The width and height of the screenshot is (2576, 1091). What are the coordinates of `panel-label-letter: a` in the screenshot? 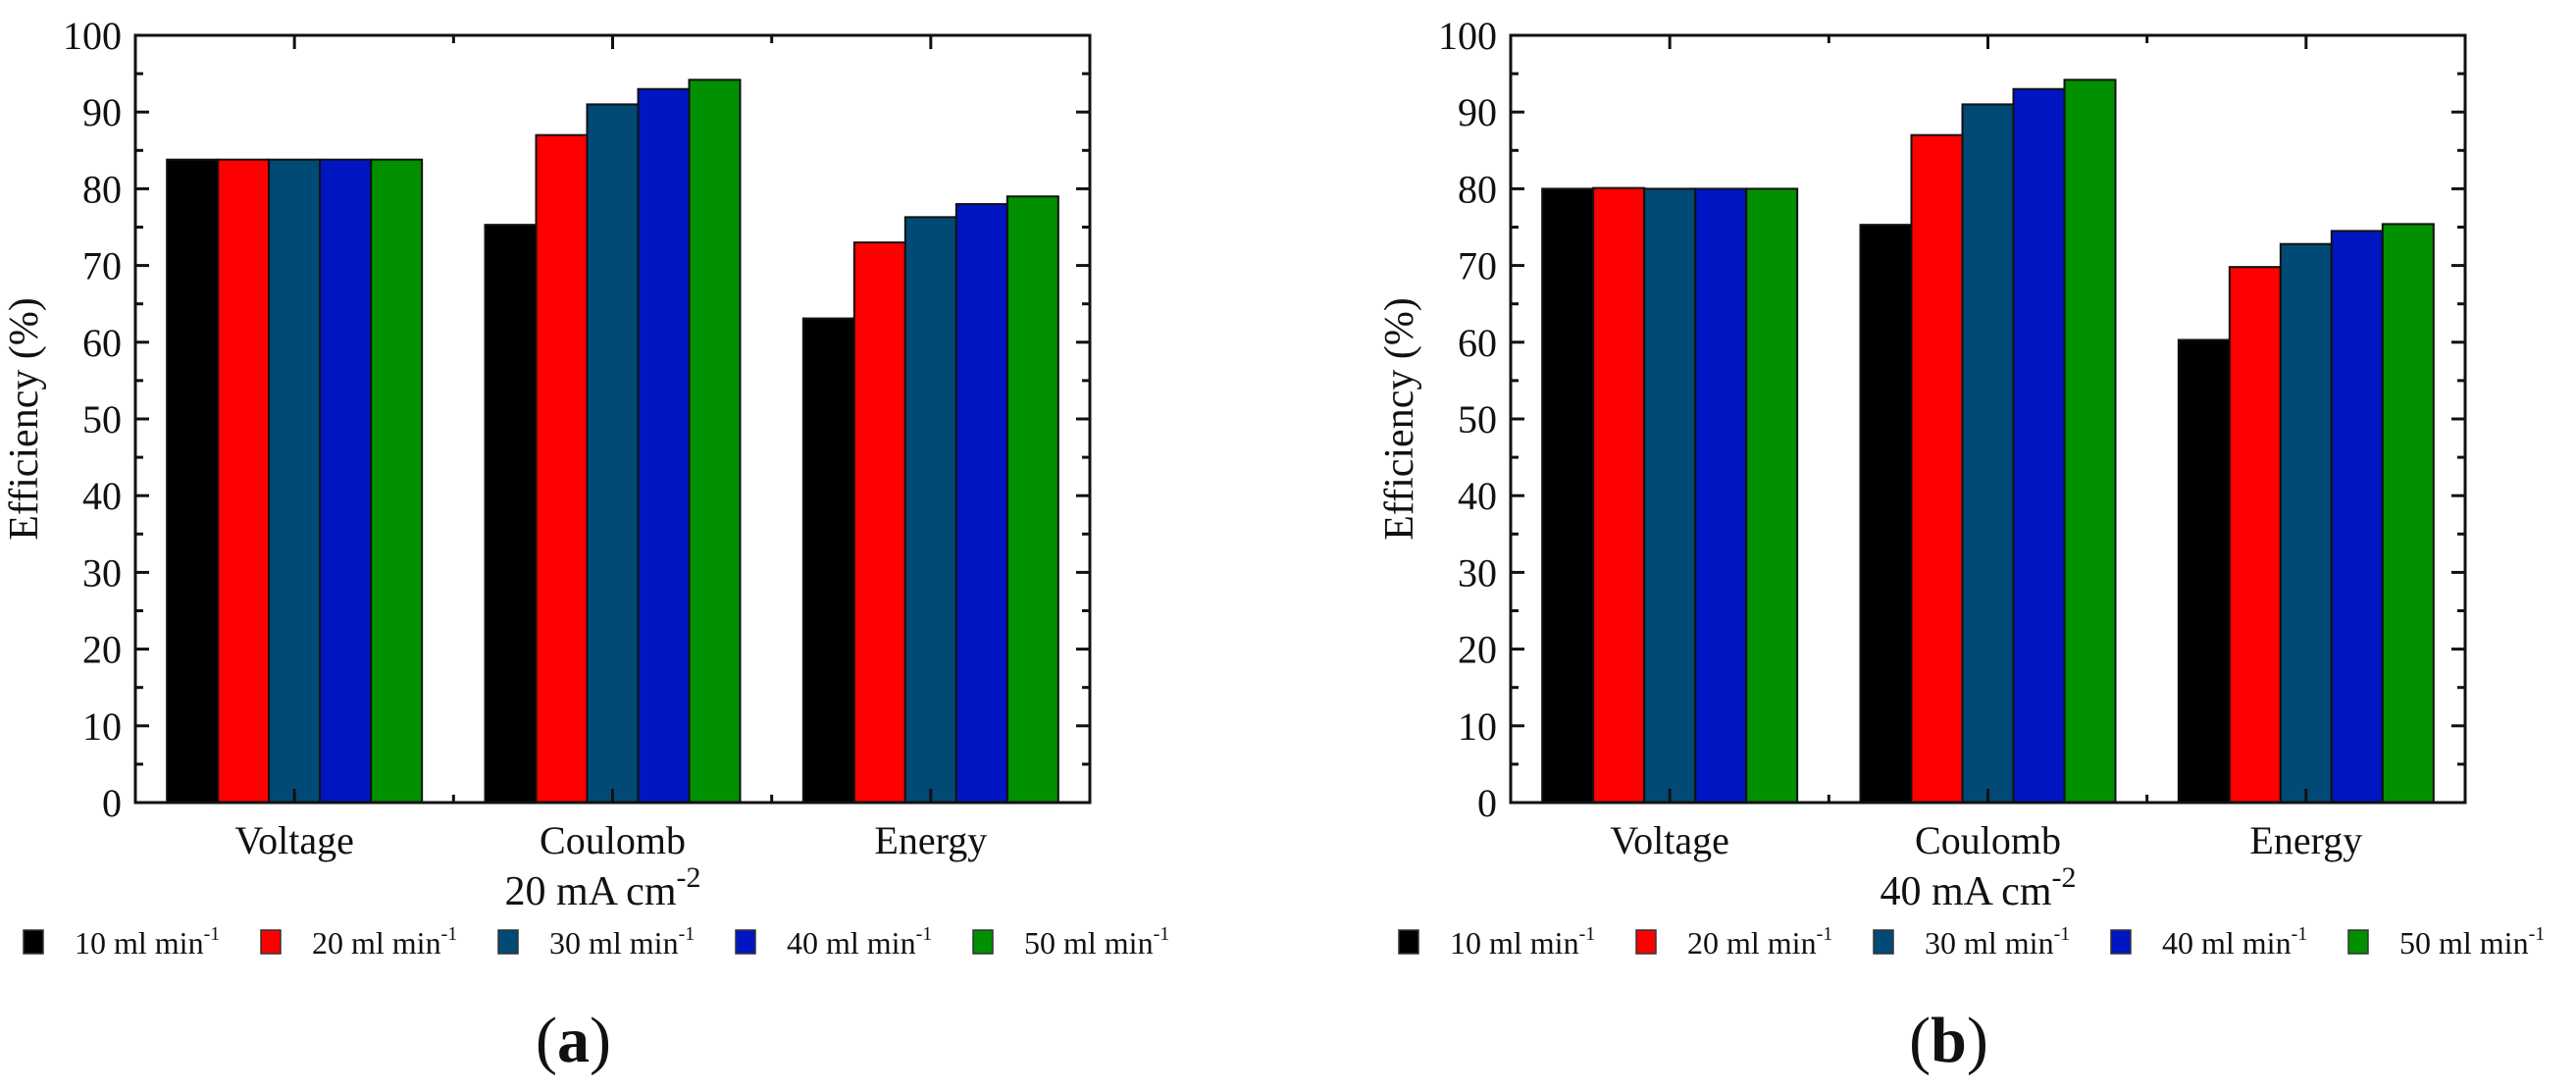 It's located at (573, 1040).